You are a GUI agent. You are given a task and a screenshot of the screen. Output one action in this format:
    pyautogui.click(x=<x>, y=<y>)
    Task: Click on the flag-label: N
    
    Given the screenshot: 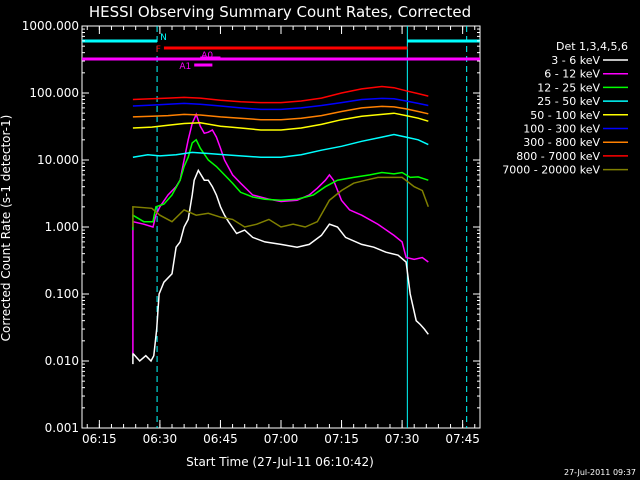 What is the action you would take?
    pyautogui.click(x=163, y=38)
    